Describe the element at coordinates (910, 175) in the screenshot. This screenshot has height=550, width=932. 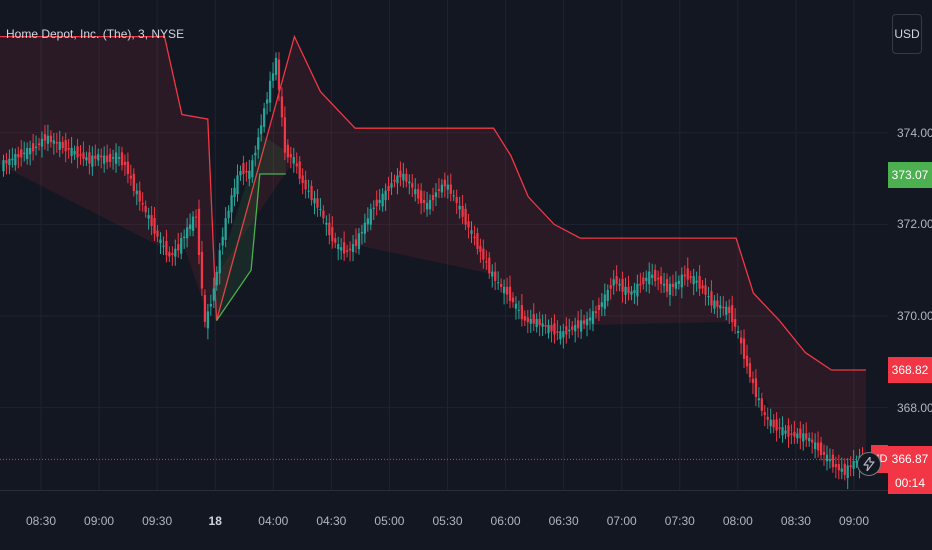
I see `price-badge-green: 373.07` at that location.